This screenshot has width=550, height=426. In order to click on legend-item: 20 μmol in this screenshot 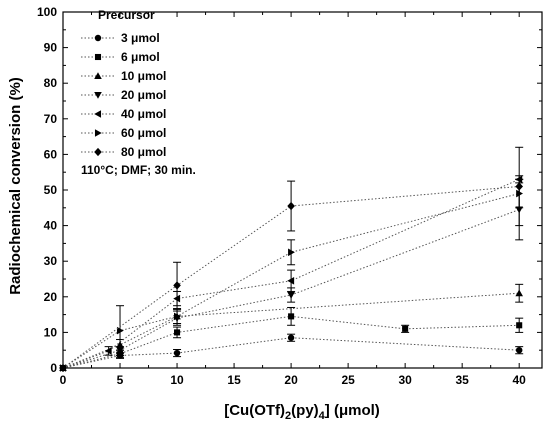, I will do `click(123, 95)`.